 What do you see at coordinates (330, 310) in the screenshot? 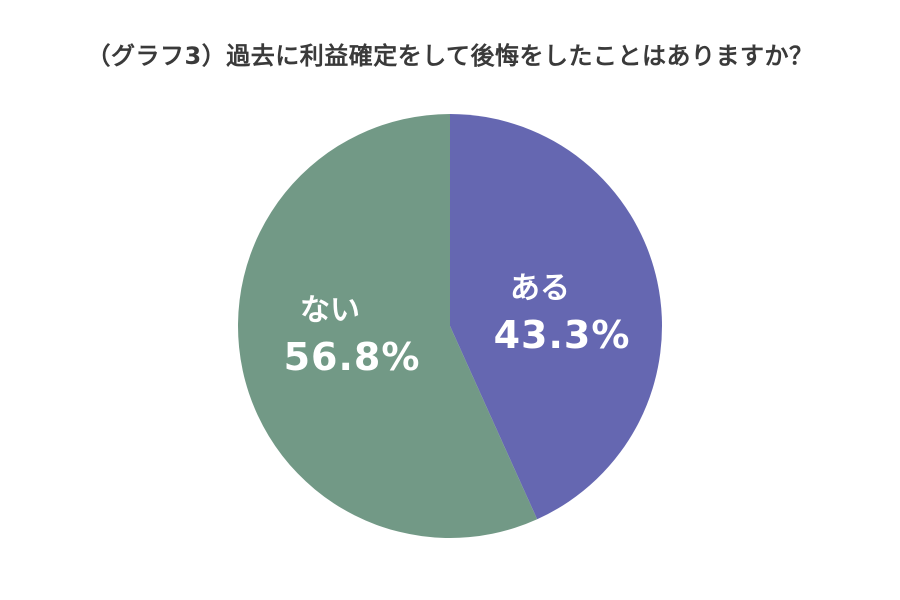
I see `slice-label-nai: ない` at bounding box center [330, 310].